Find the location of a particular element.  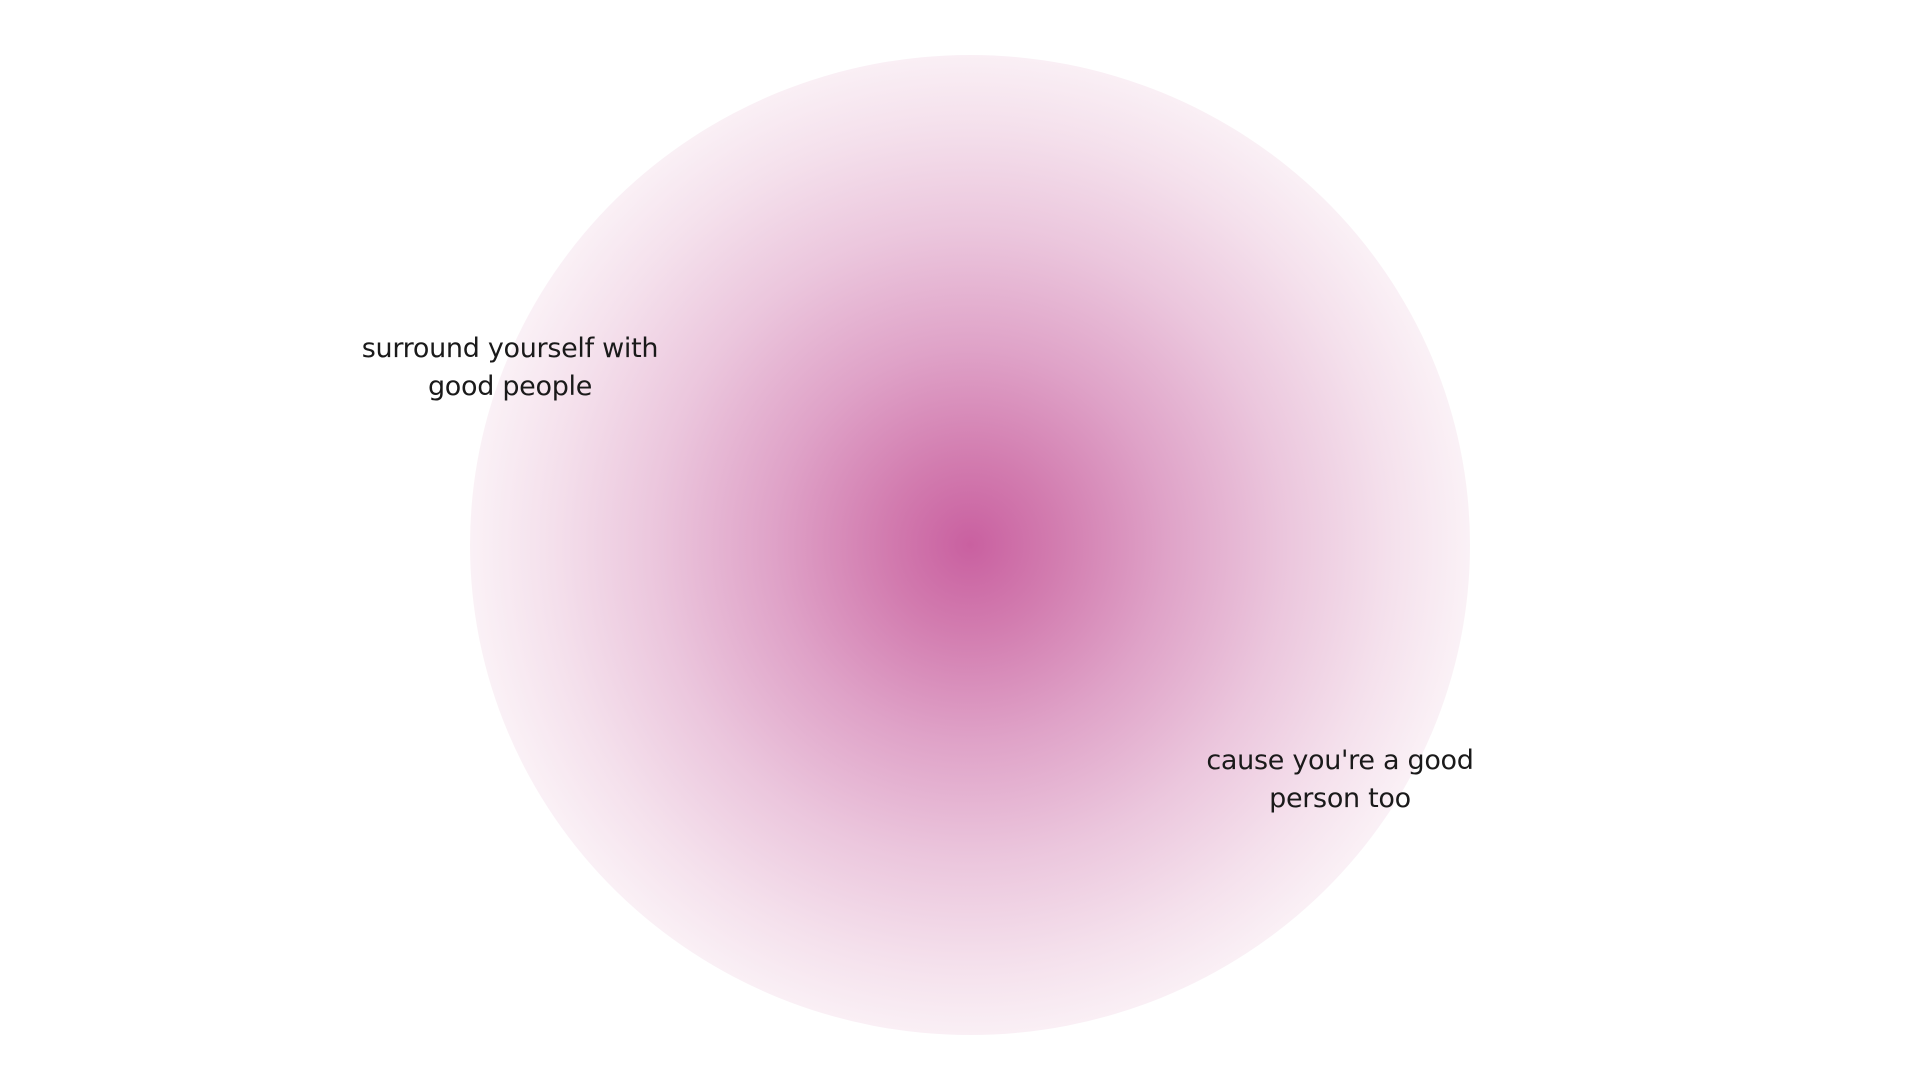

quote-good-person: cause you're a good person too is located at coordinates (1340, 780).